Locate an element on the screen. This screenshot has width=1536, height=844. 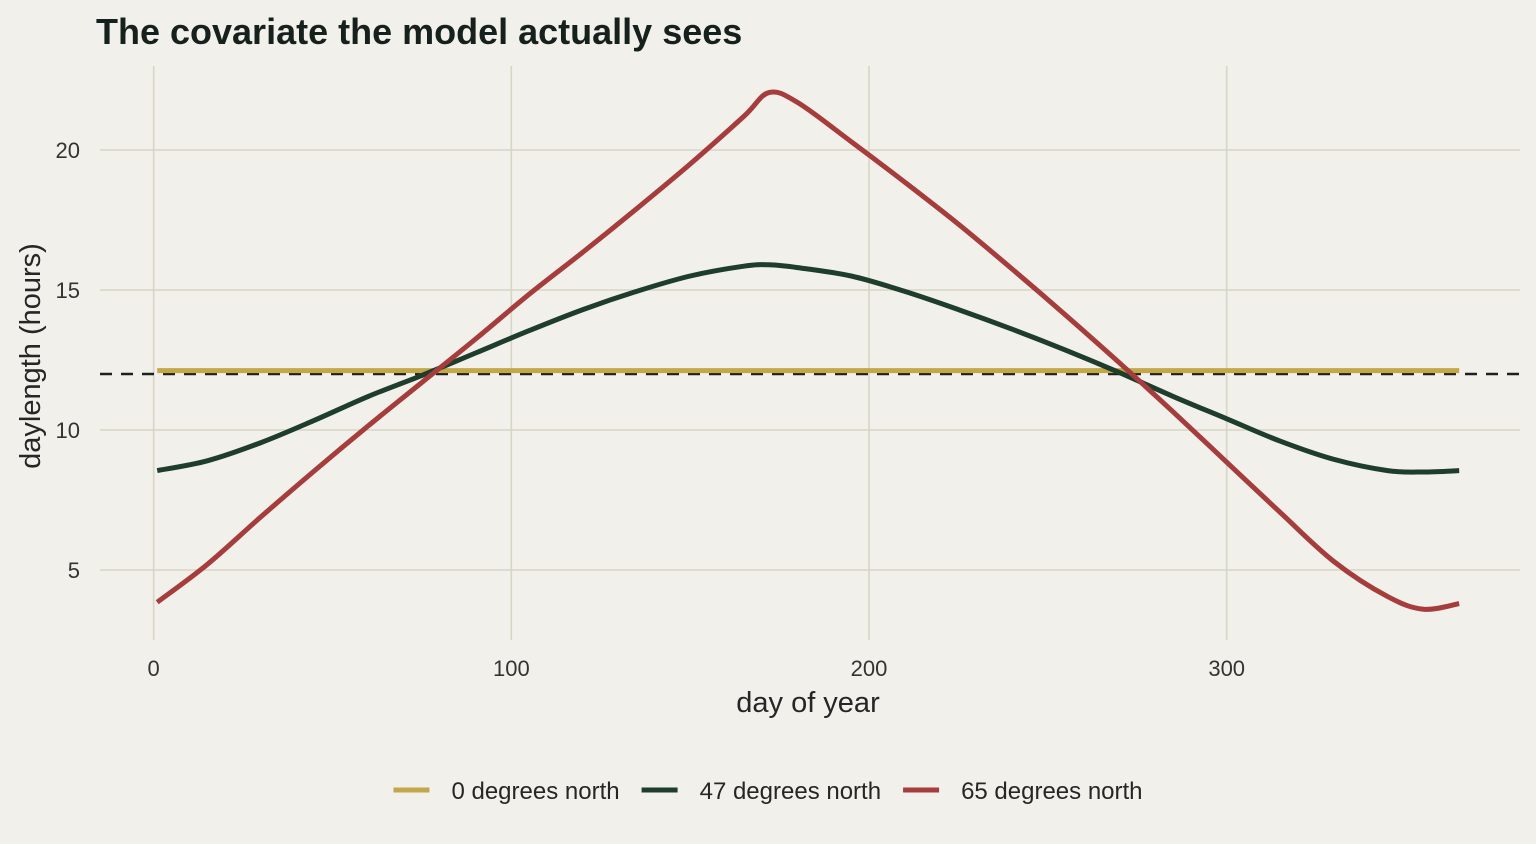
y-tick-label: 10 is located at coordinates (68, 430).